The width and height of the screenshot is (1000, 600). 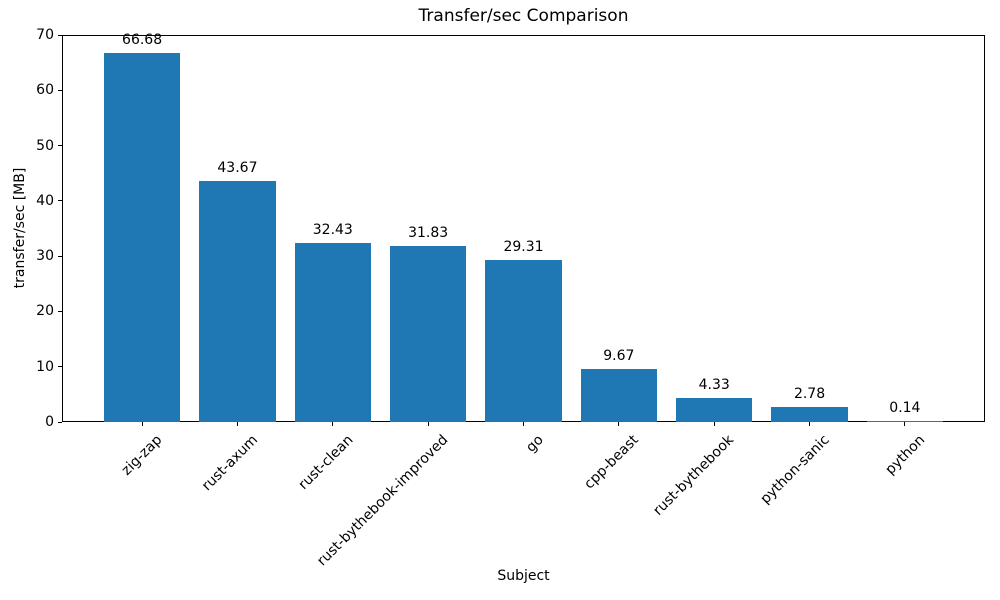 What do you see at coordinates (694, 475) in the screenshot?
I see `x-tick-label: rust-bythebook` at bounding box center [694, 475].